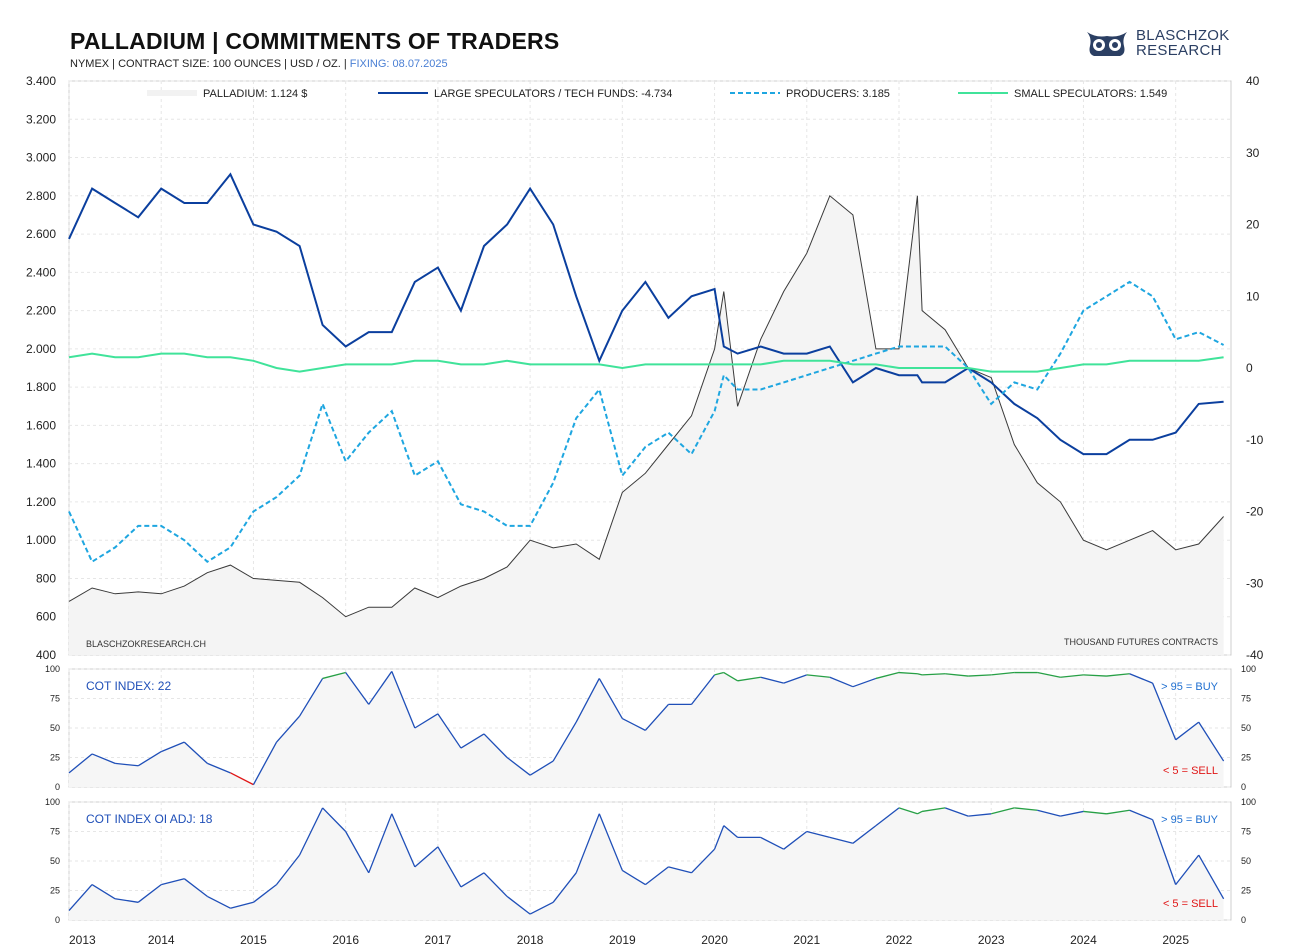 This screenshot has height=951, width=1307. What do you see at coordinates (1253, 153) in the screenshot?
I see `y-right-tick-label: 30` at bounding box center [1253, 153].